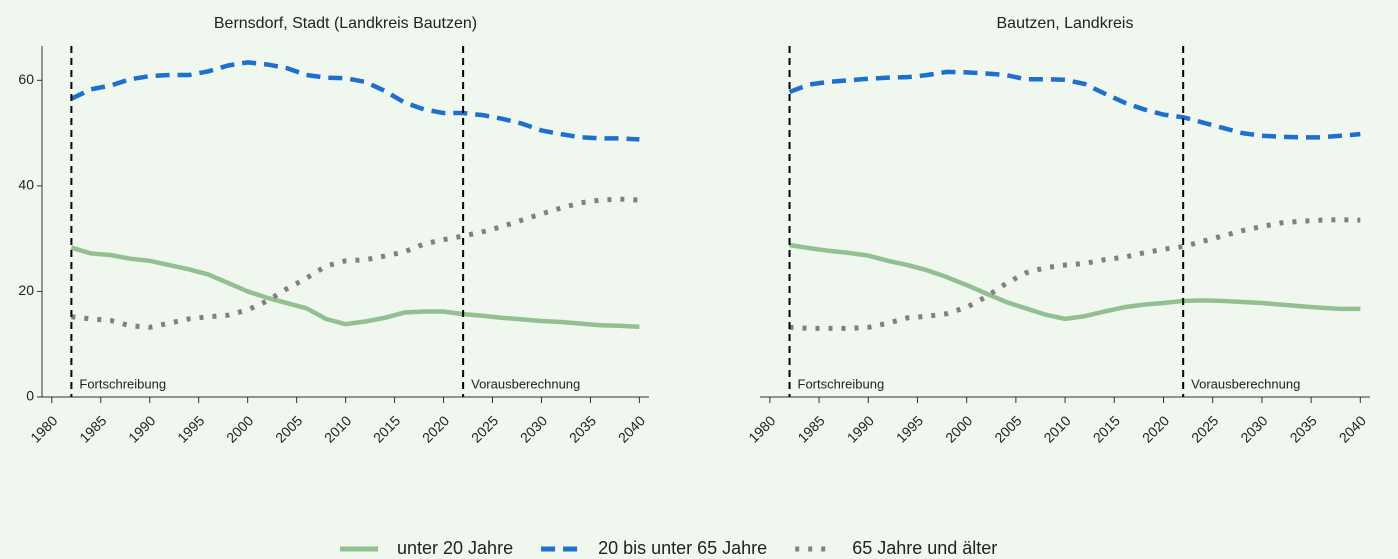 This screenshot has height=559, width=1398. I want to click on panel-title: Bernsdorf, Stadt (Landkreis Bautzen), so click(345, 23).